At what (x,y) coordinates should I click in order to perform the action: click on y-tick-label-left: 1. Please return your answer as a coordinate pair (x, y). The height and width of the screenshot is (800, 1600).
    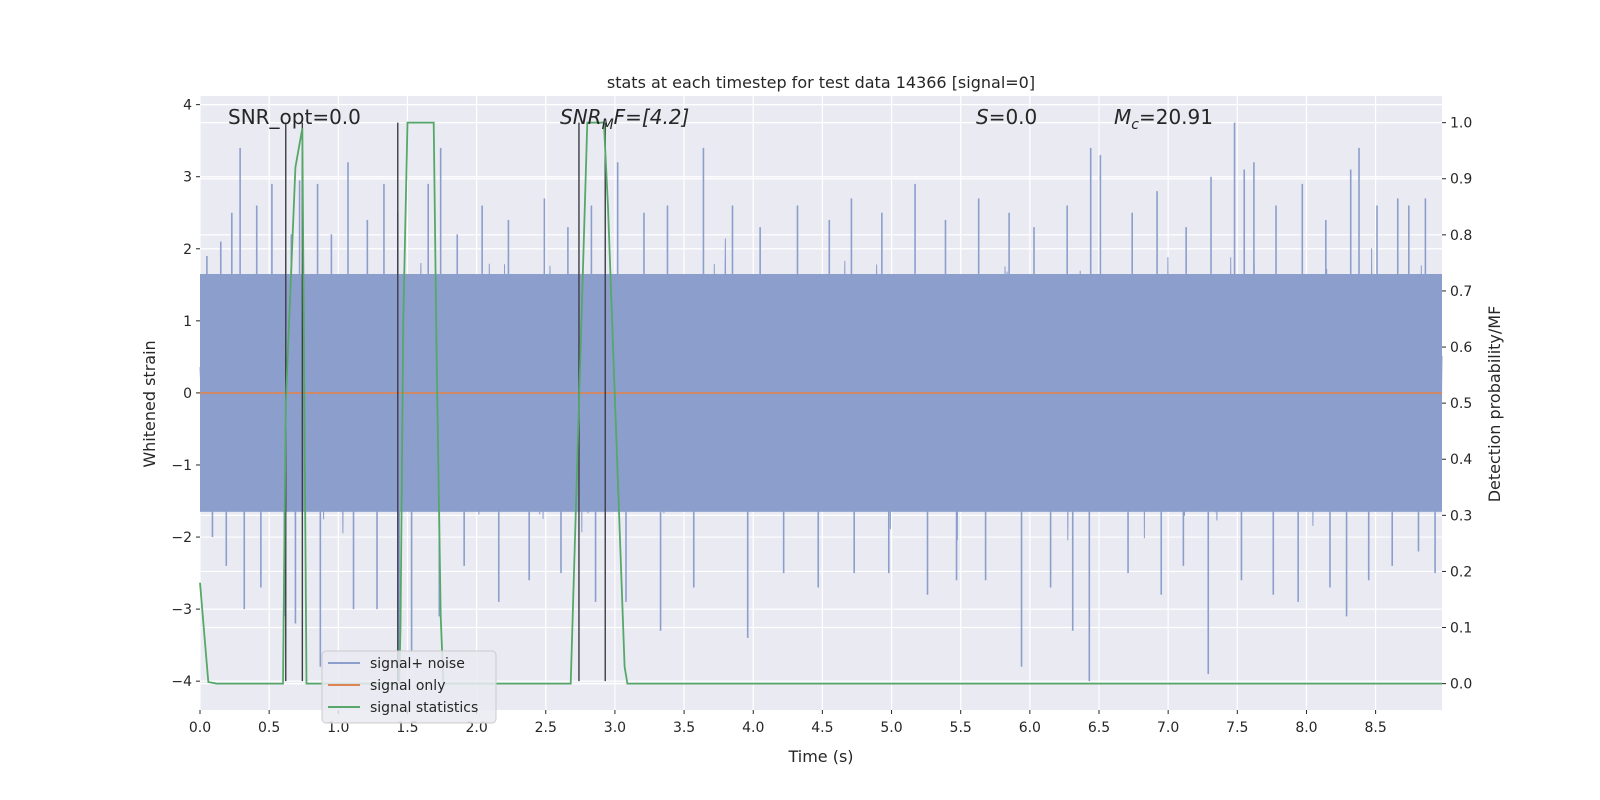
    Looking at the image, I should click on (187, 322).